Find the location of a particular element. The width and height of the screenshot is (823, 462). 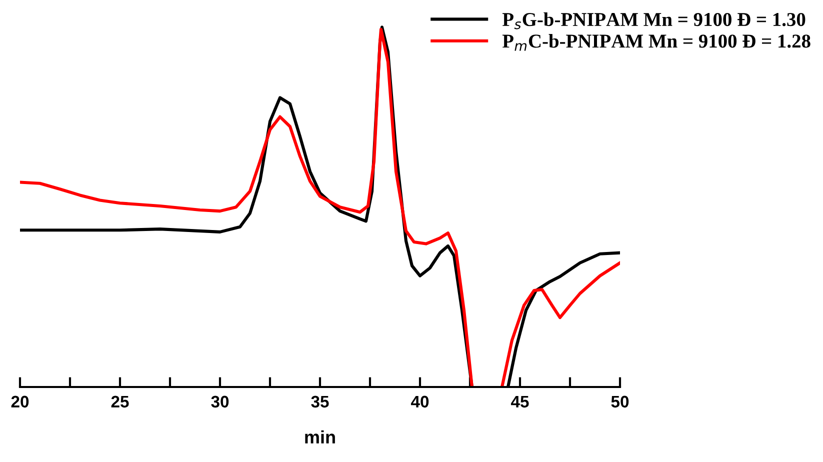

x-tick-label: 40 is located at coordinates (419, 402).